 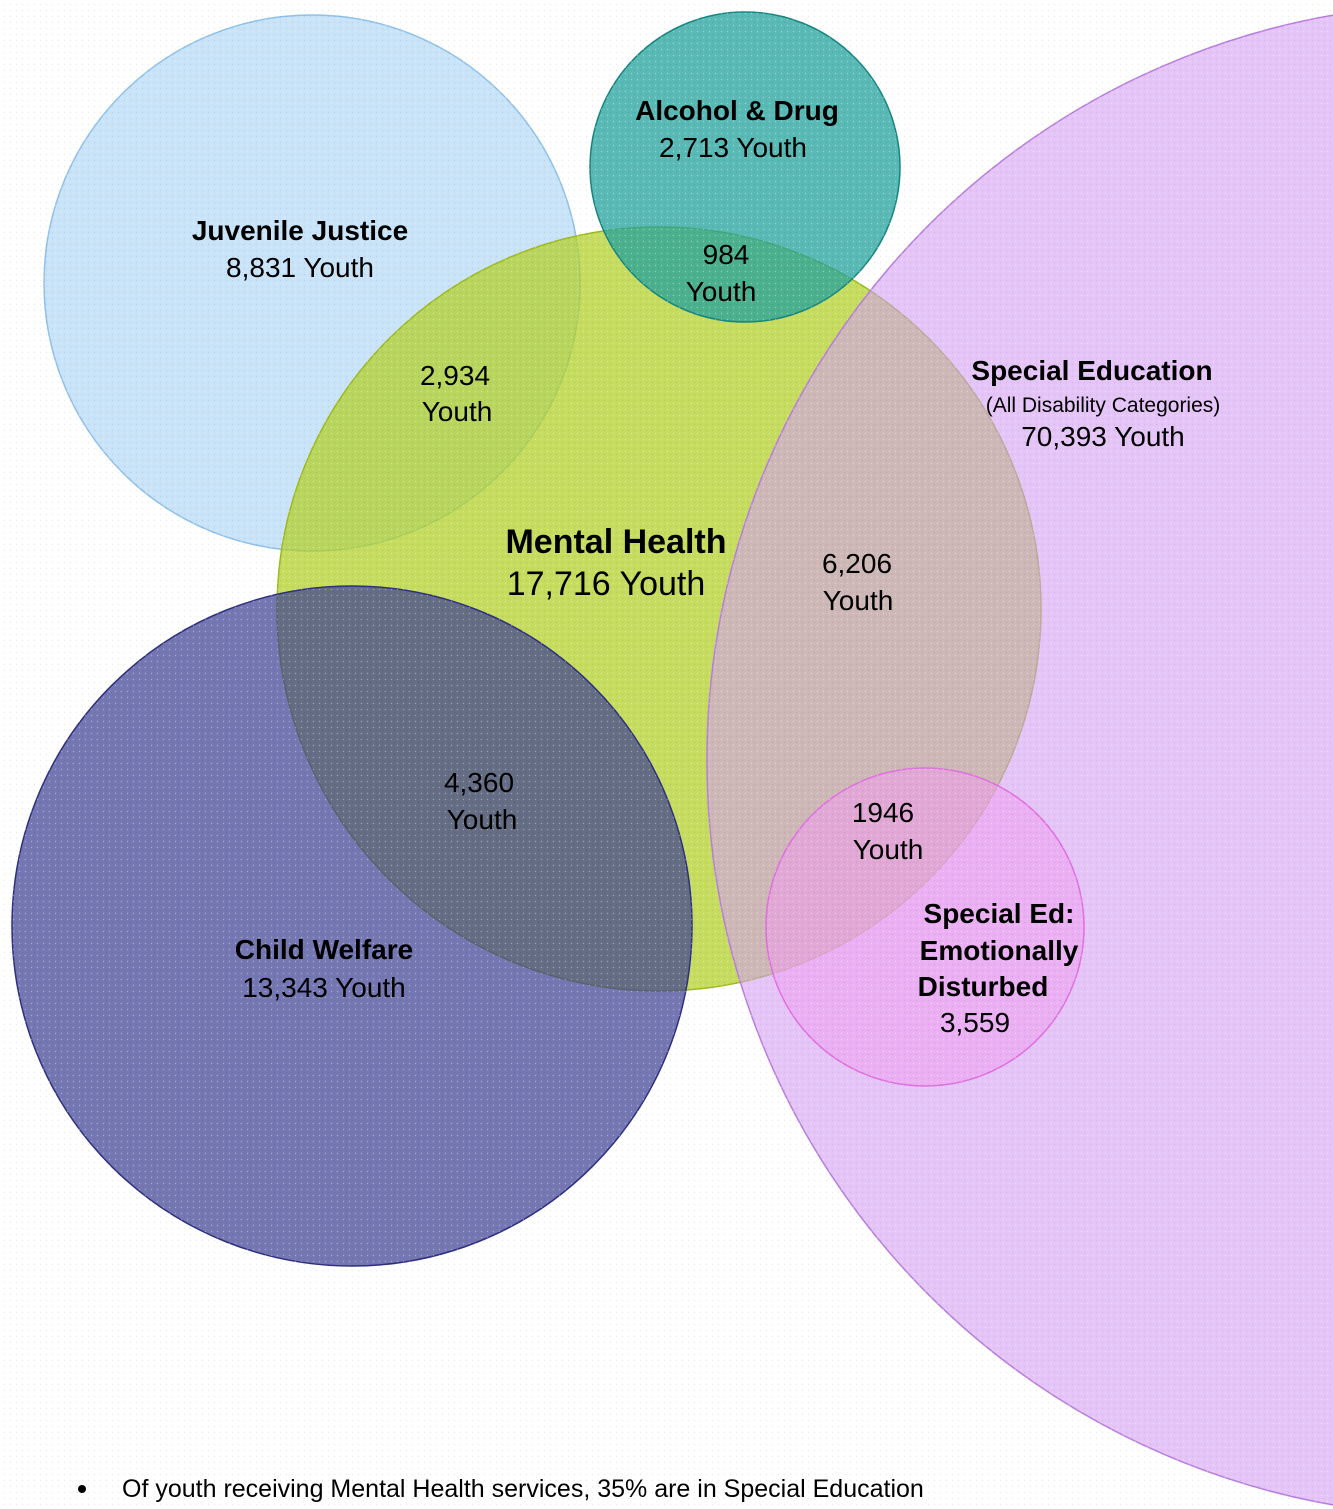 What do you see at coordinates (455, 375) in the screenshot?
I see `overlap-value: 2,934` at bounding box center [455, 375].